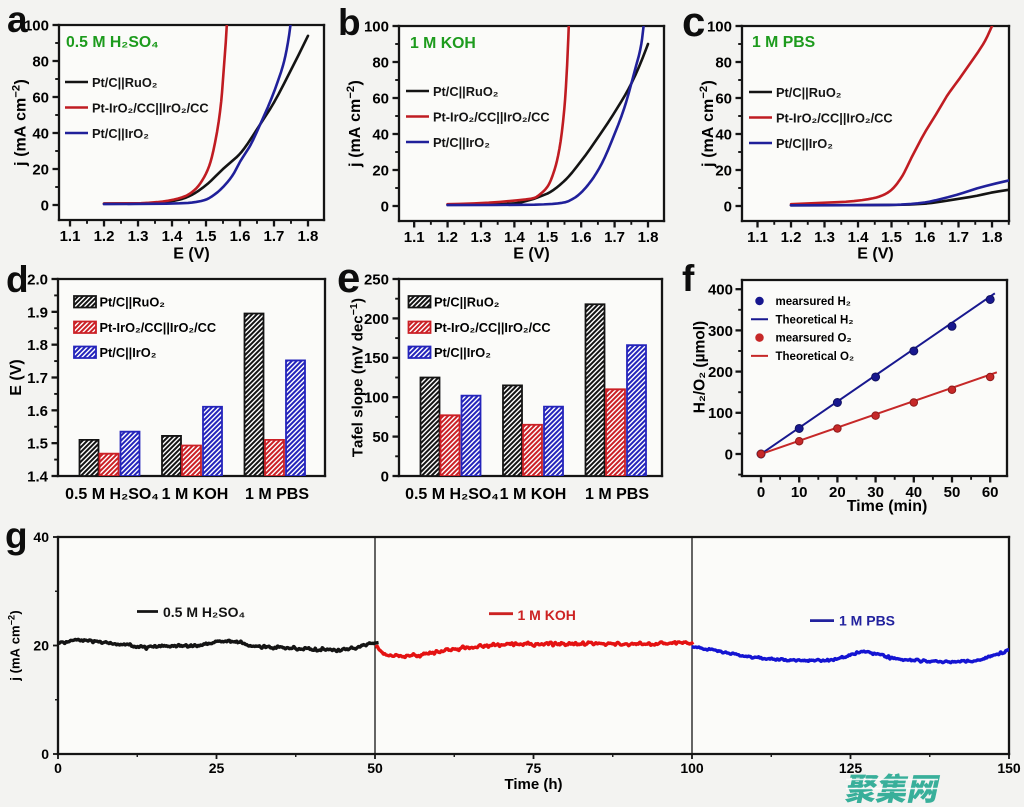 The height and width of the screenshot is (807, 1024). I want to click on svg-text: f, so click(688, 278).